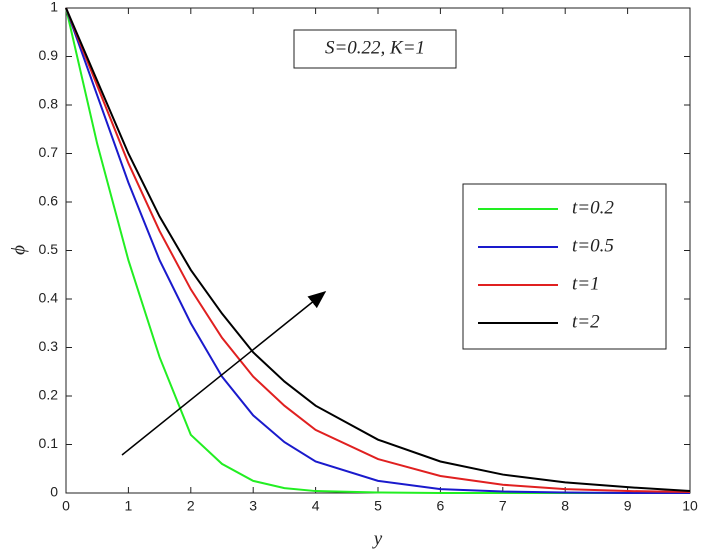  I want to click on legend-label: t=0.5, so click(593, 245).